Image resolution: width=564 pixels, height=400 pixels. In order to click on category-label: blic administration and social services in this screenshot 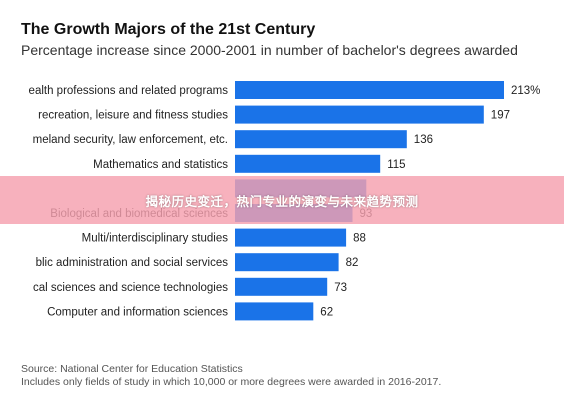, I will do `click(132, 263)`.